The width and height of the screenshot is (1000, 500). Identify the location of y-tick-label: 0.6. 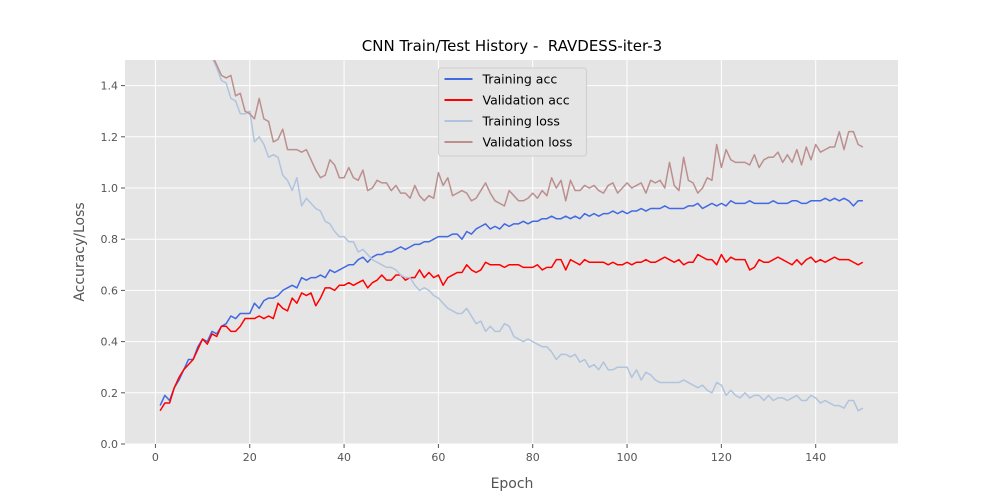
(110, 290).